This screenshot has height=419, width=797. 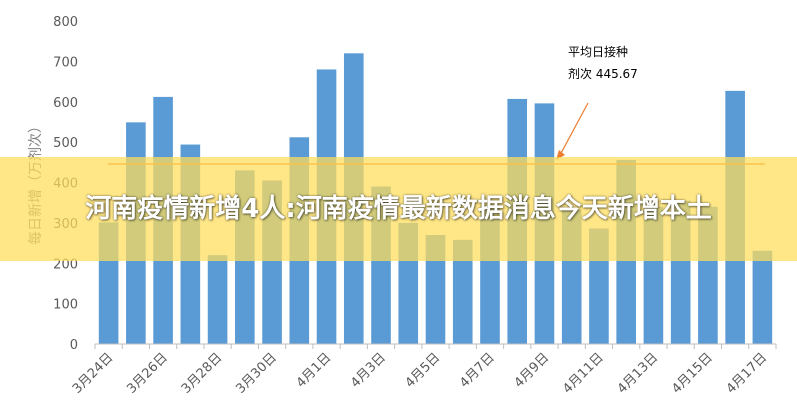 I want to click on x-tick-label: 4月9日, so click(x=532, y=370).